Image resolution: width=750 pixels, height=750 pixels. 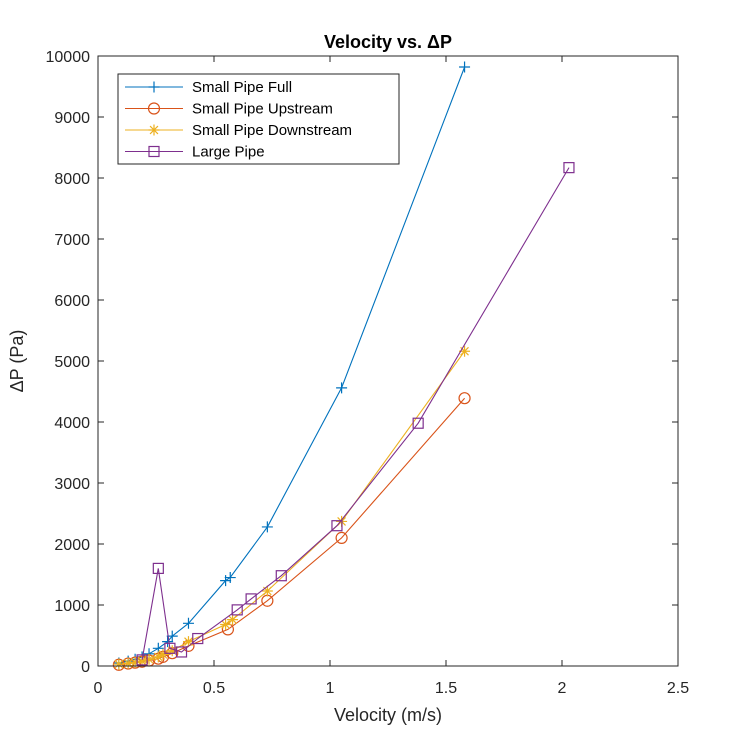 I want to click on legend-label: Small Pipe Full, so click(x=242, y=87).